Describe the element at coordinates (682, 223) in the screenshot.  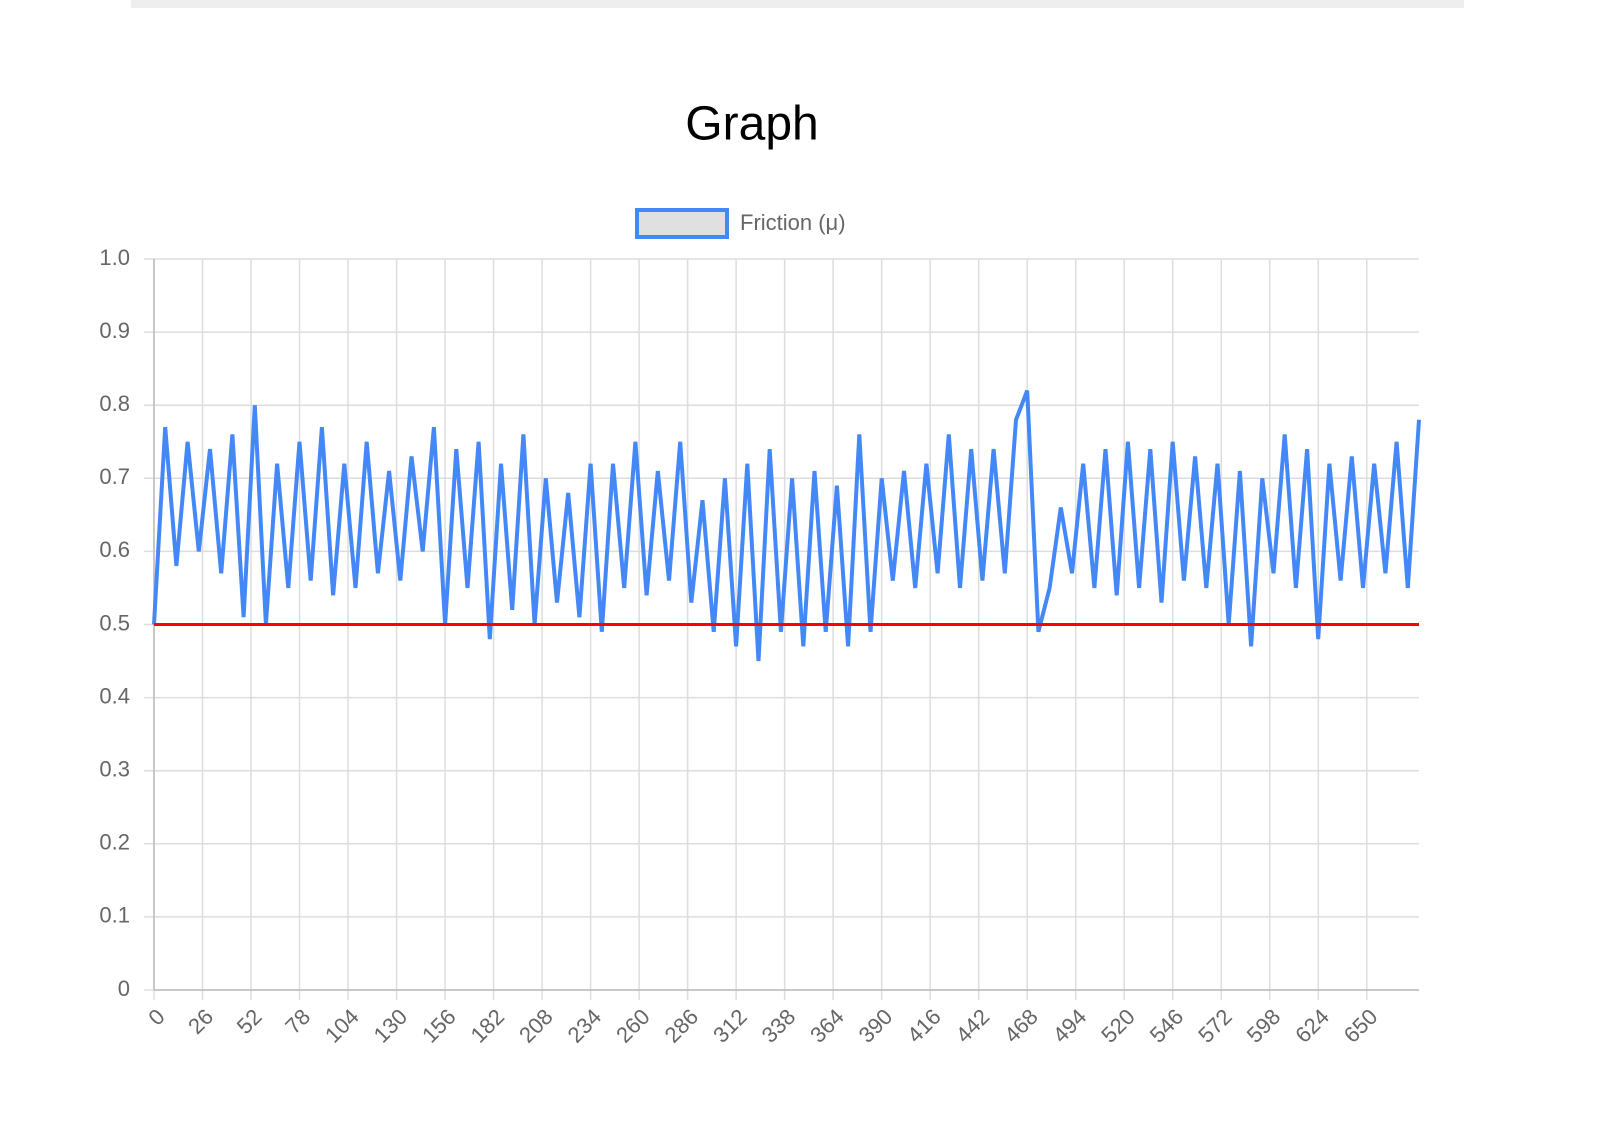
I see `legend-swatch` at that location.